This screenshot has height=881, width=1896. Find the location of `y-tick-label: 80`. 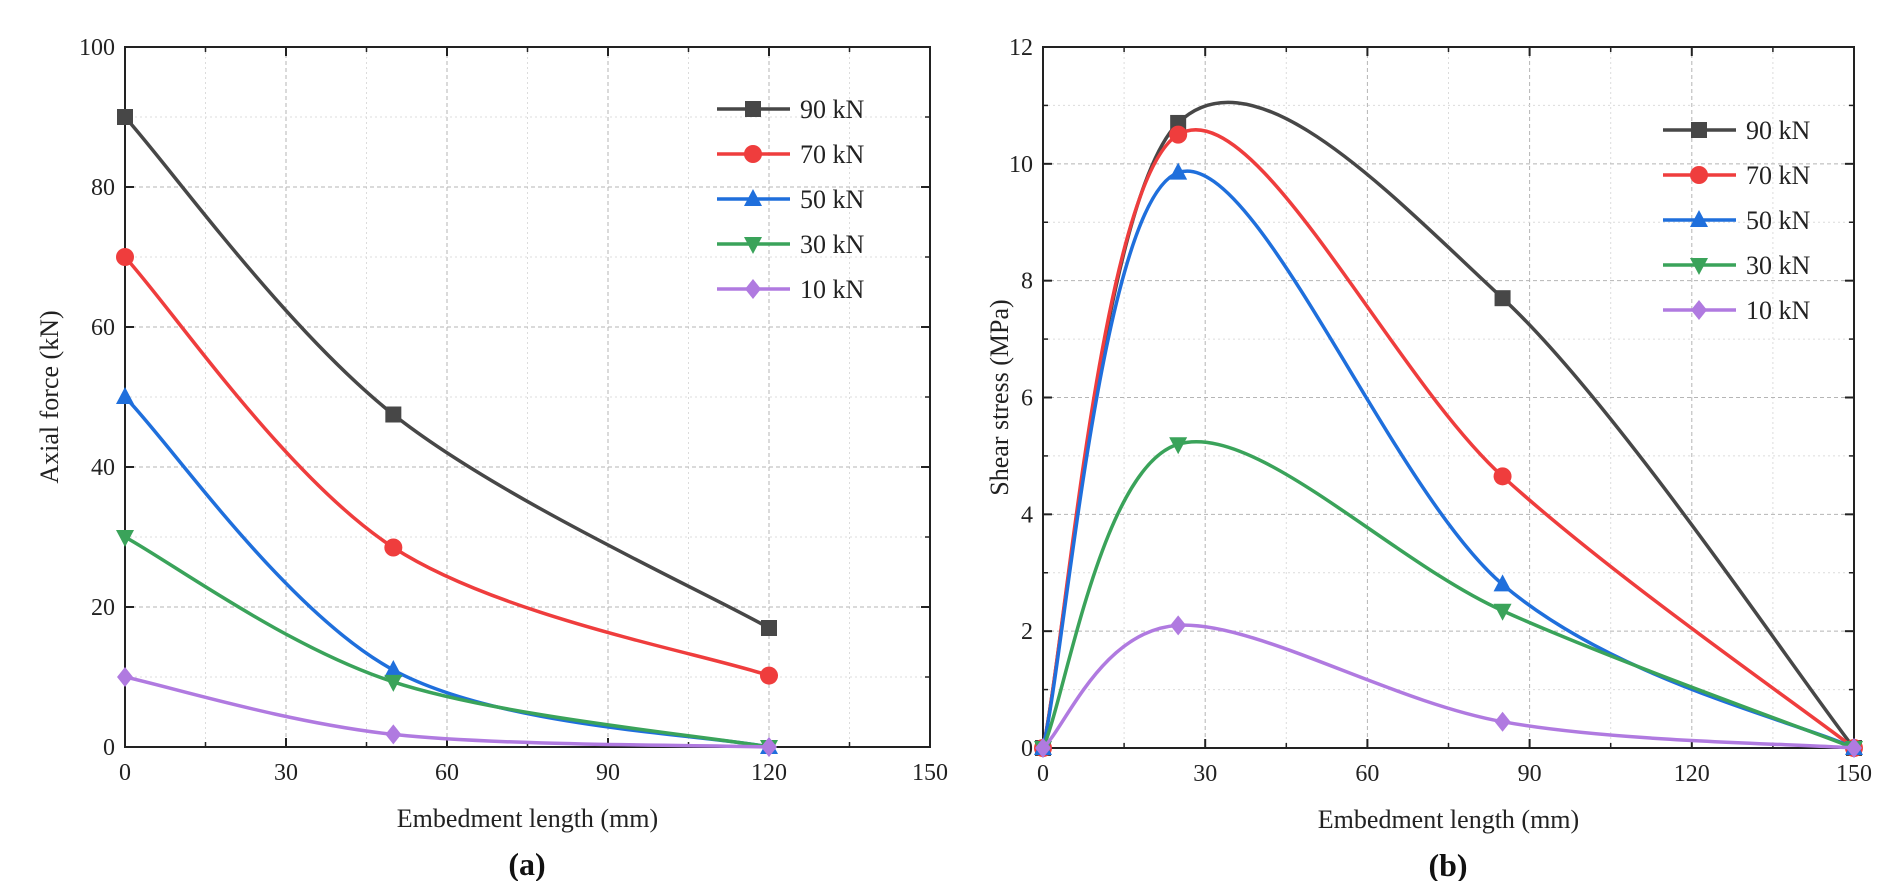

y-tick-label: 80 is located at coordinates (103, 188).